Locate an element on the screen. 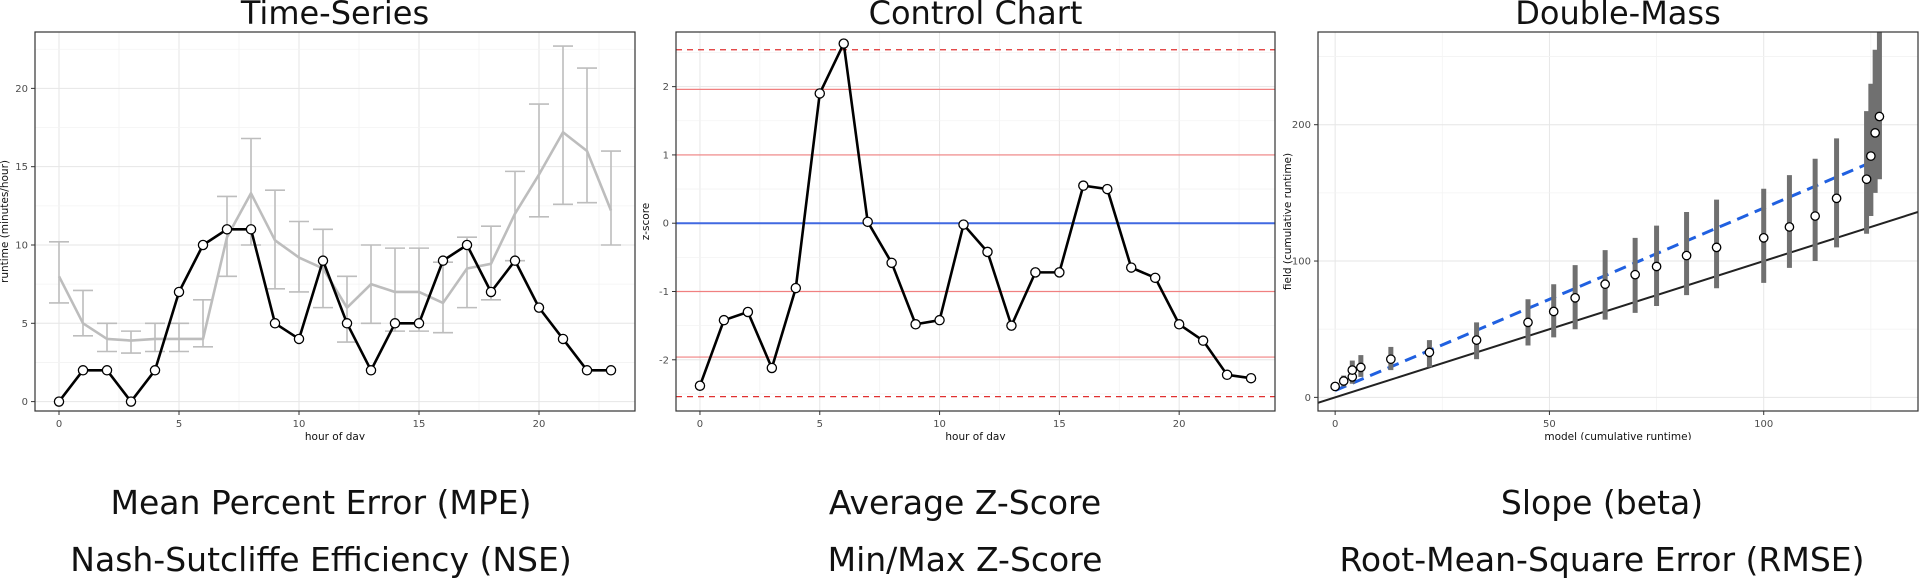 Image resolution: width=1930 pixels, height=580 pixels. caption-min-max-z-score: Min/Max Z-Score is located at coordinates (965, 559).